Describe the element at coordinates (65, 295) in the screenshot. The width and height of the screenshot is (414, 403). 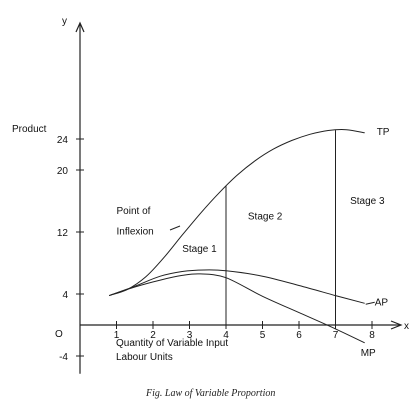
I see `y-tick-label: 4` at that location.